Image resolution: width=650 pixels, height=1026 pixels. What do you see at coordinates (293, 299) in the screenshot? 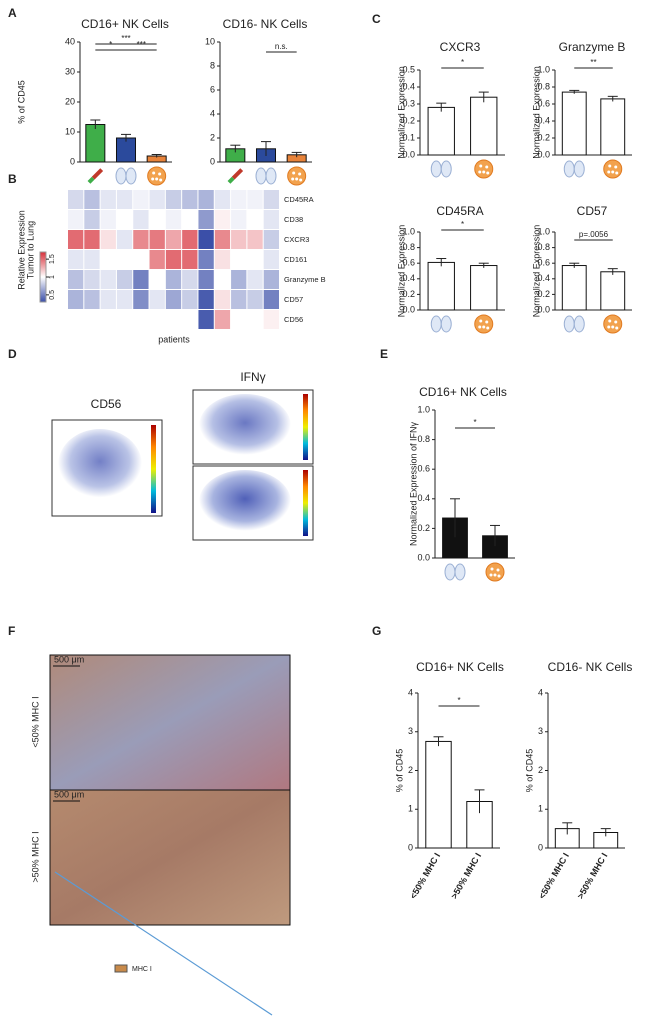
I see `row-label: CD57` at bounding box center [293, 299].